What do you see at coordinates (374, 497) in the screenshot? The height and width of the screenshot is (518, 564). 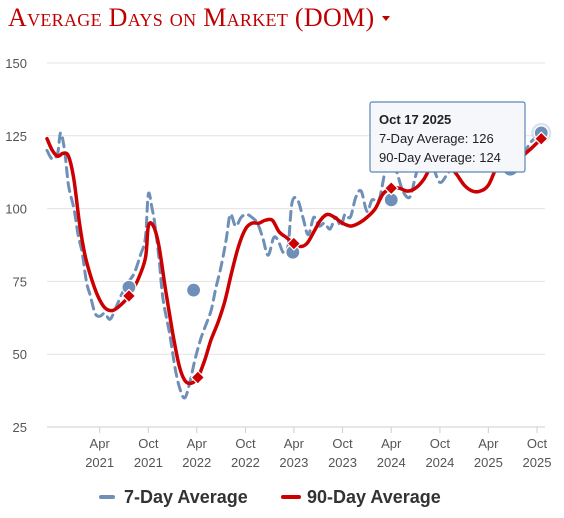 I see `legend-label-90day: 90-Day Average` at bounding box center [374, 497].